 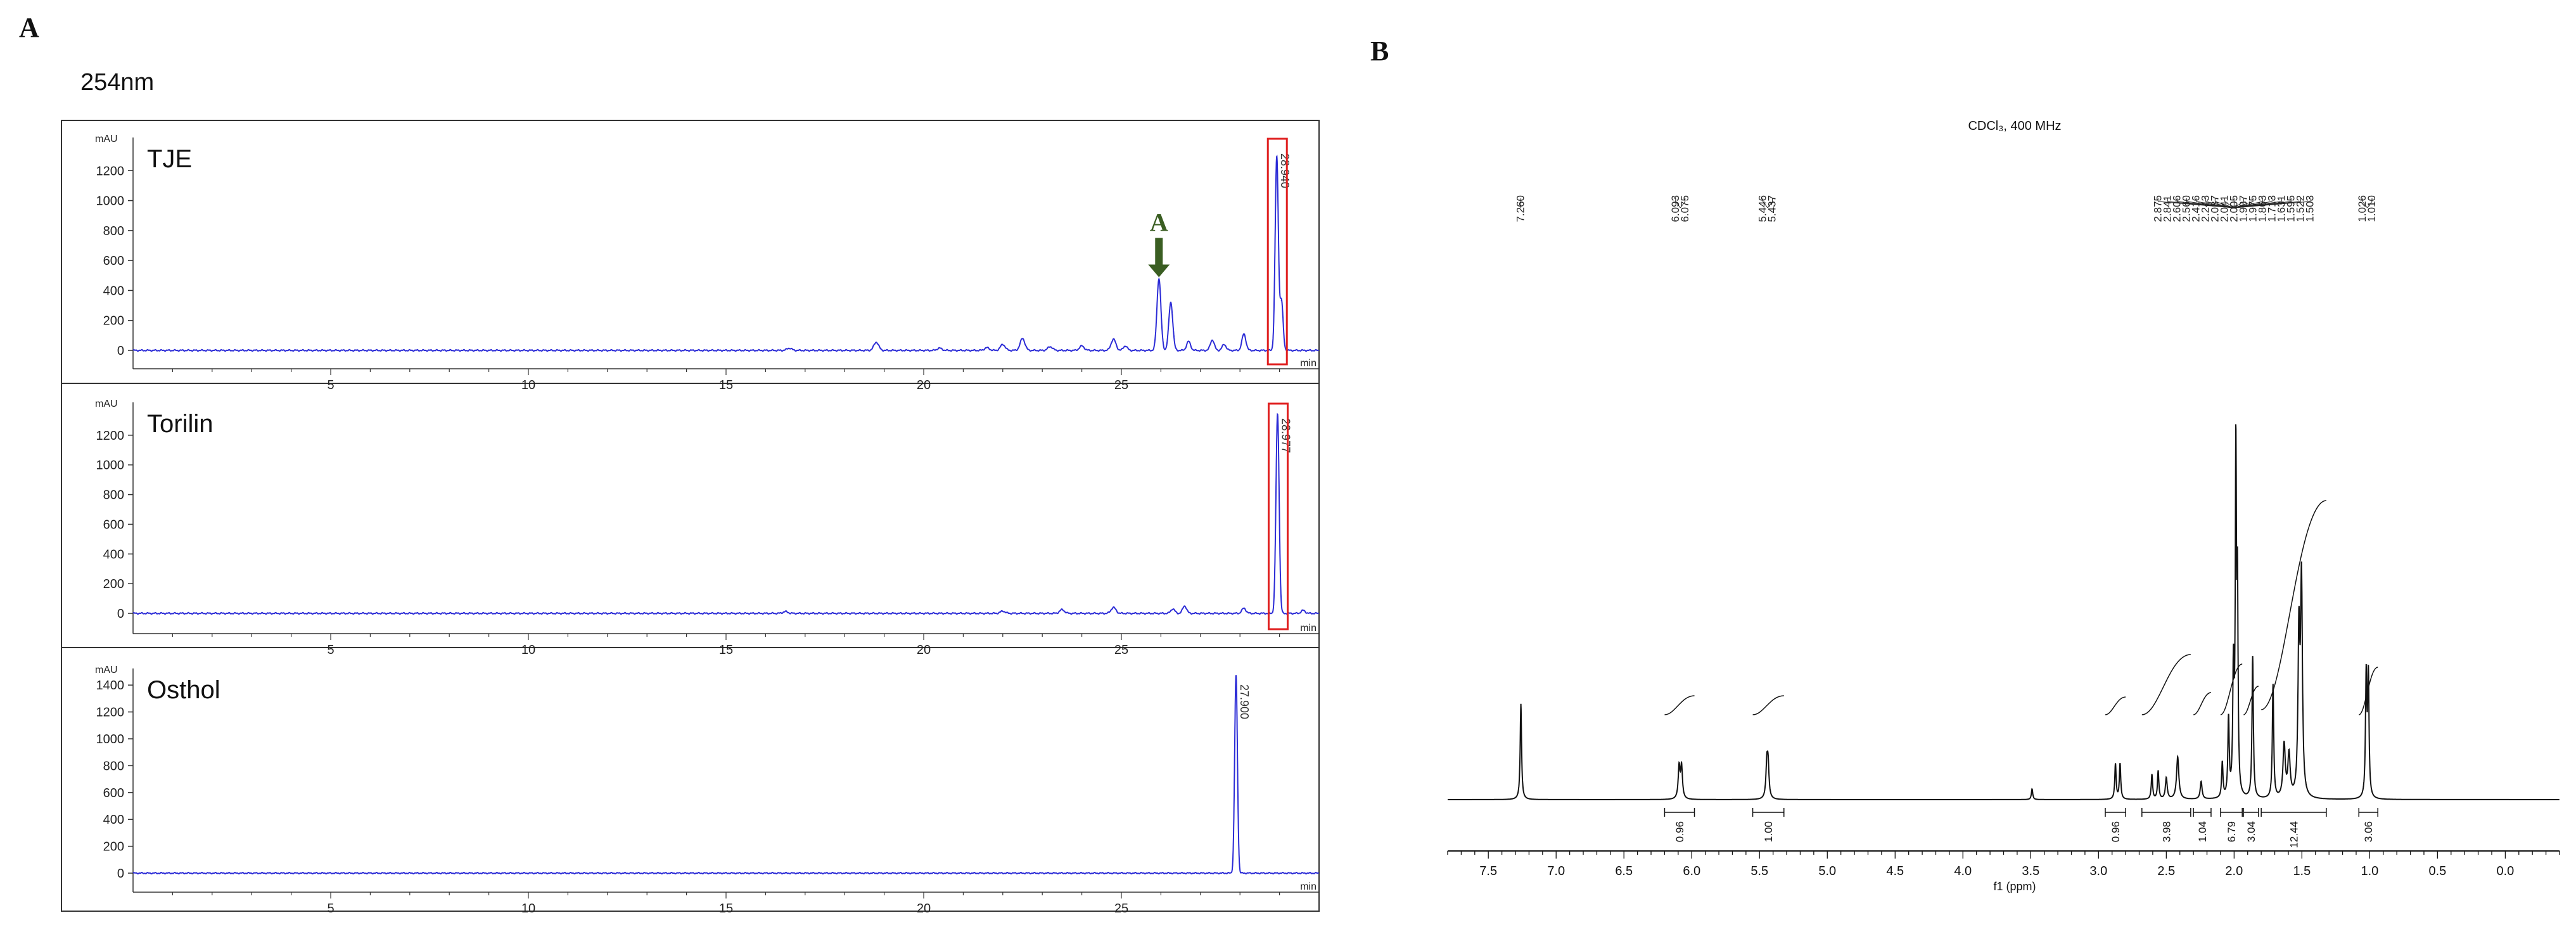 What do you see at coordinates (1159, 252) in the screenshot?
I see `arrow-shaft` at bounding box center [1159, 252].